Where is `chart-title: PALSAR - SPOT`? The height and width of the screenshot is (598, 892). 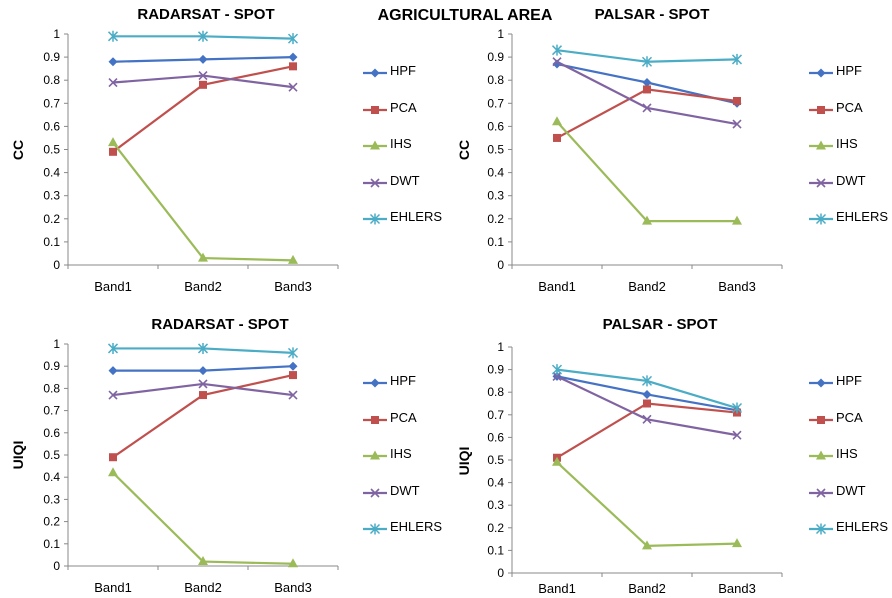
chart-title: PALSAR - SPOT is located at coordinates (652, 14).